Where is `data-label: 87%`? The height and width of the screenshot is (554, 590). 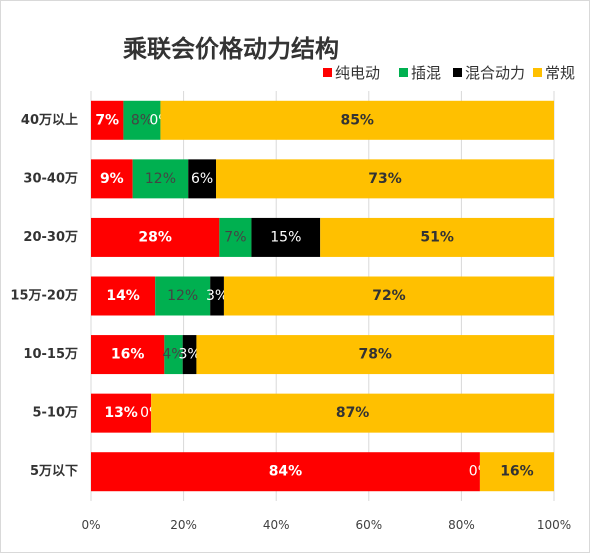 data-label: 87% is located at coordinates (353, 413).